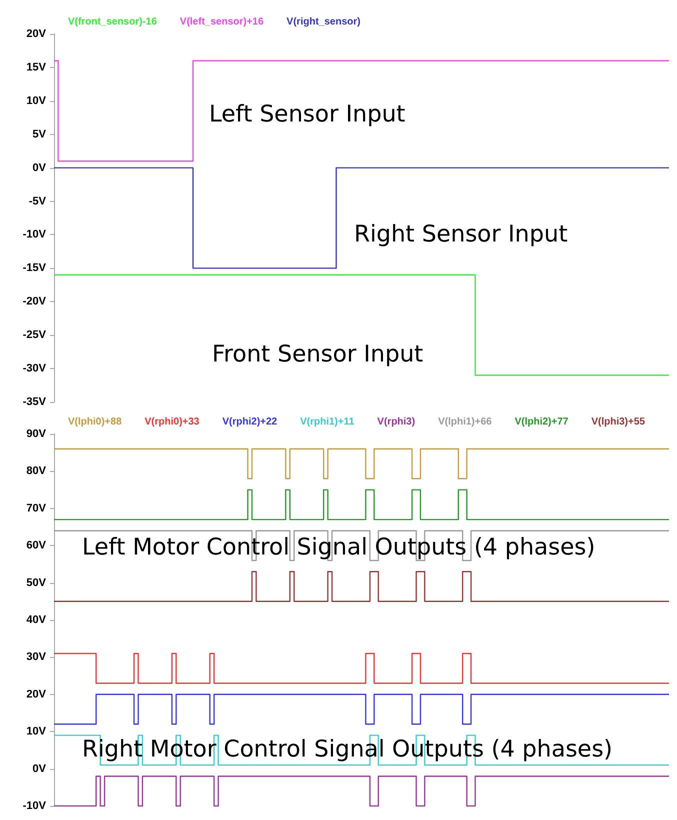 This screenshot has height=820, width=677. What do you see at coordinates (34, 268) in the screenshot?
I see `y-tick-label: -15V` at bounding box center [34, 268].